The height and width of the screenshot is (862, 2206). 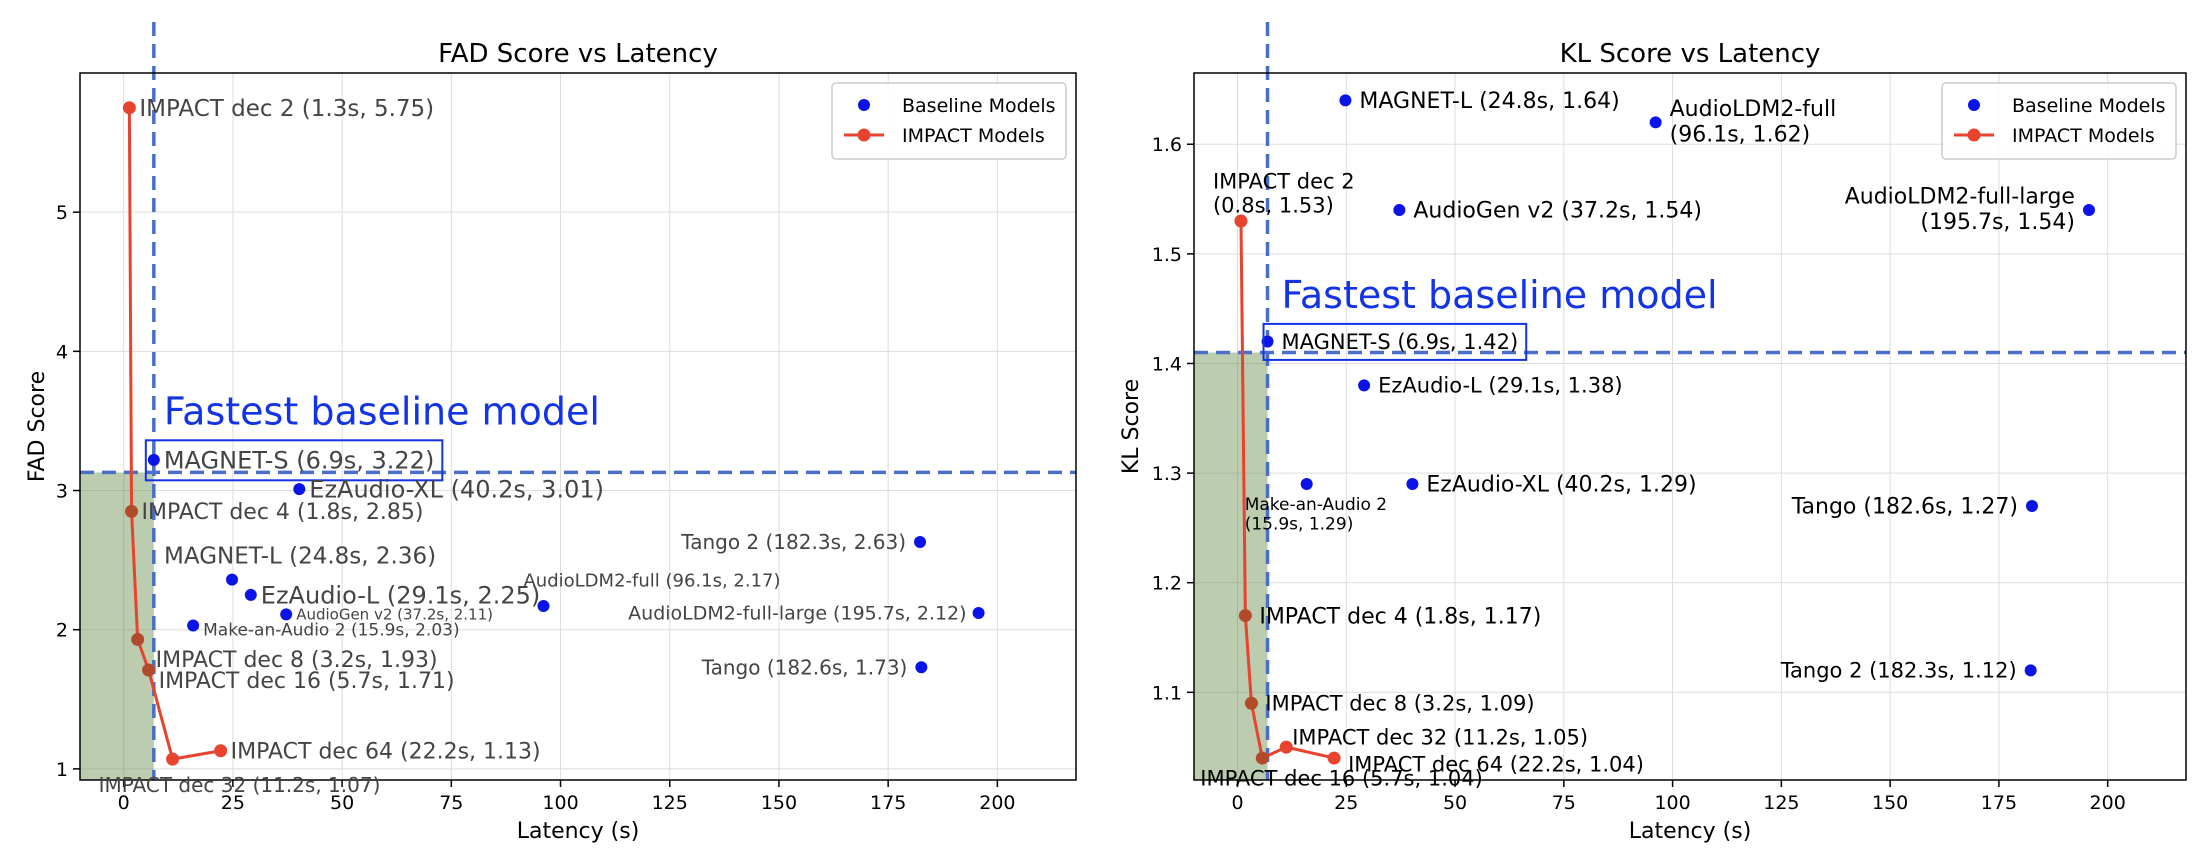 I want to click on baseline-label: MAGNET-L (24.8s, 1.64), so click(x=1489, y=101).